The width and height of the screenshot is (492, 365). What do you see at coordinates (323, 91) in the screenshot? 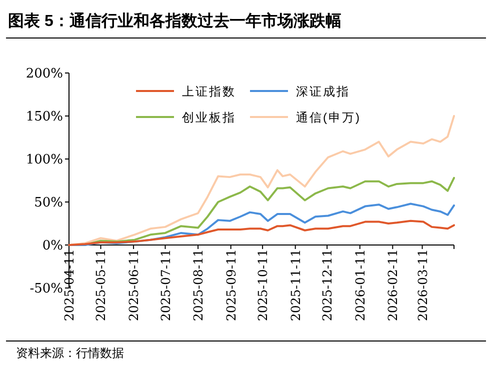
I see `legend-label: 深证成指` at bounding box center [323, 91].